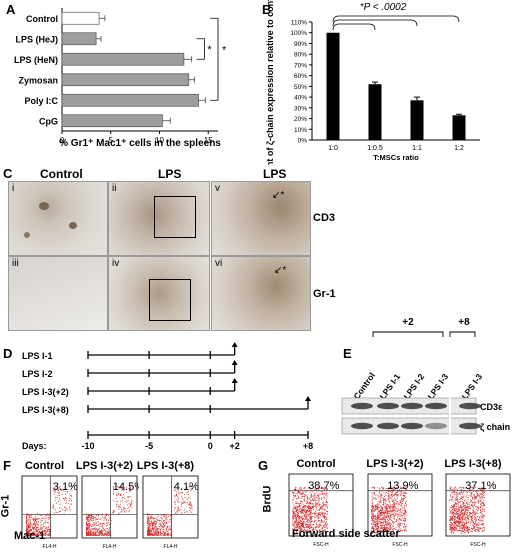 The height and width of the screenshot is (552, 520). I want to click on row-label-gr1: Gr-1, so click(324, 294).